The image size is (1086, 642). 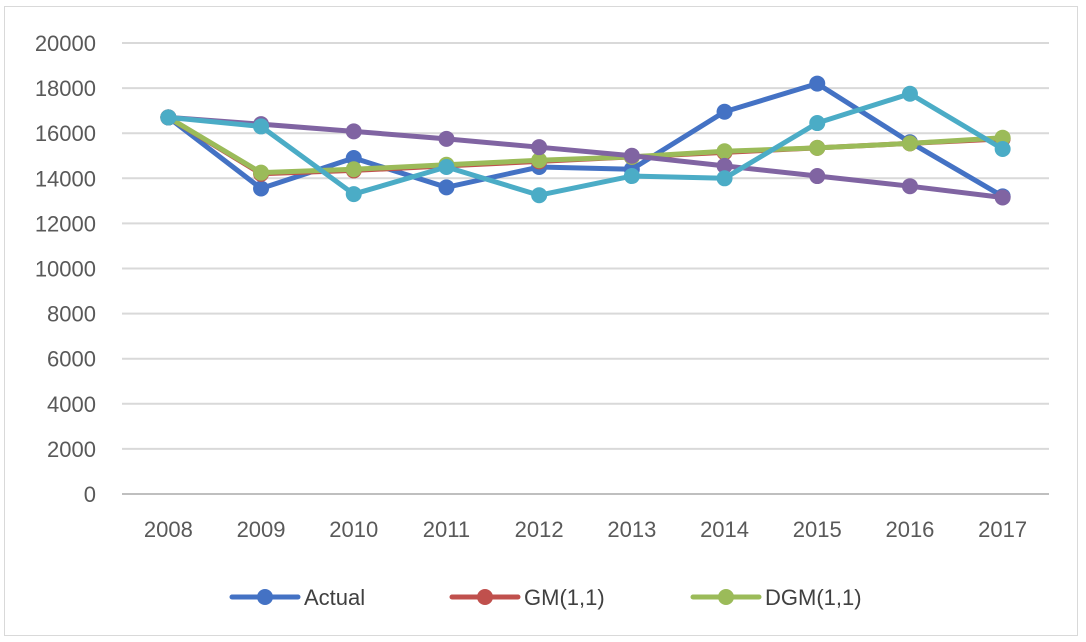 I want to click on y-tick-label: 20000, so click(x=65, y=43).